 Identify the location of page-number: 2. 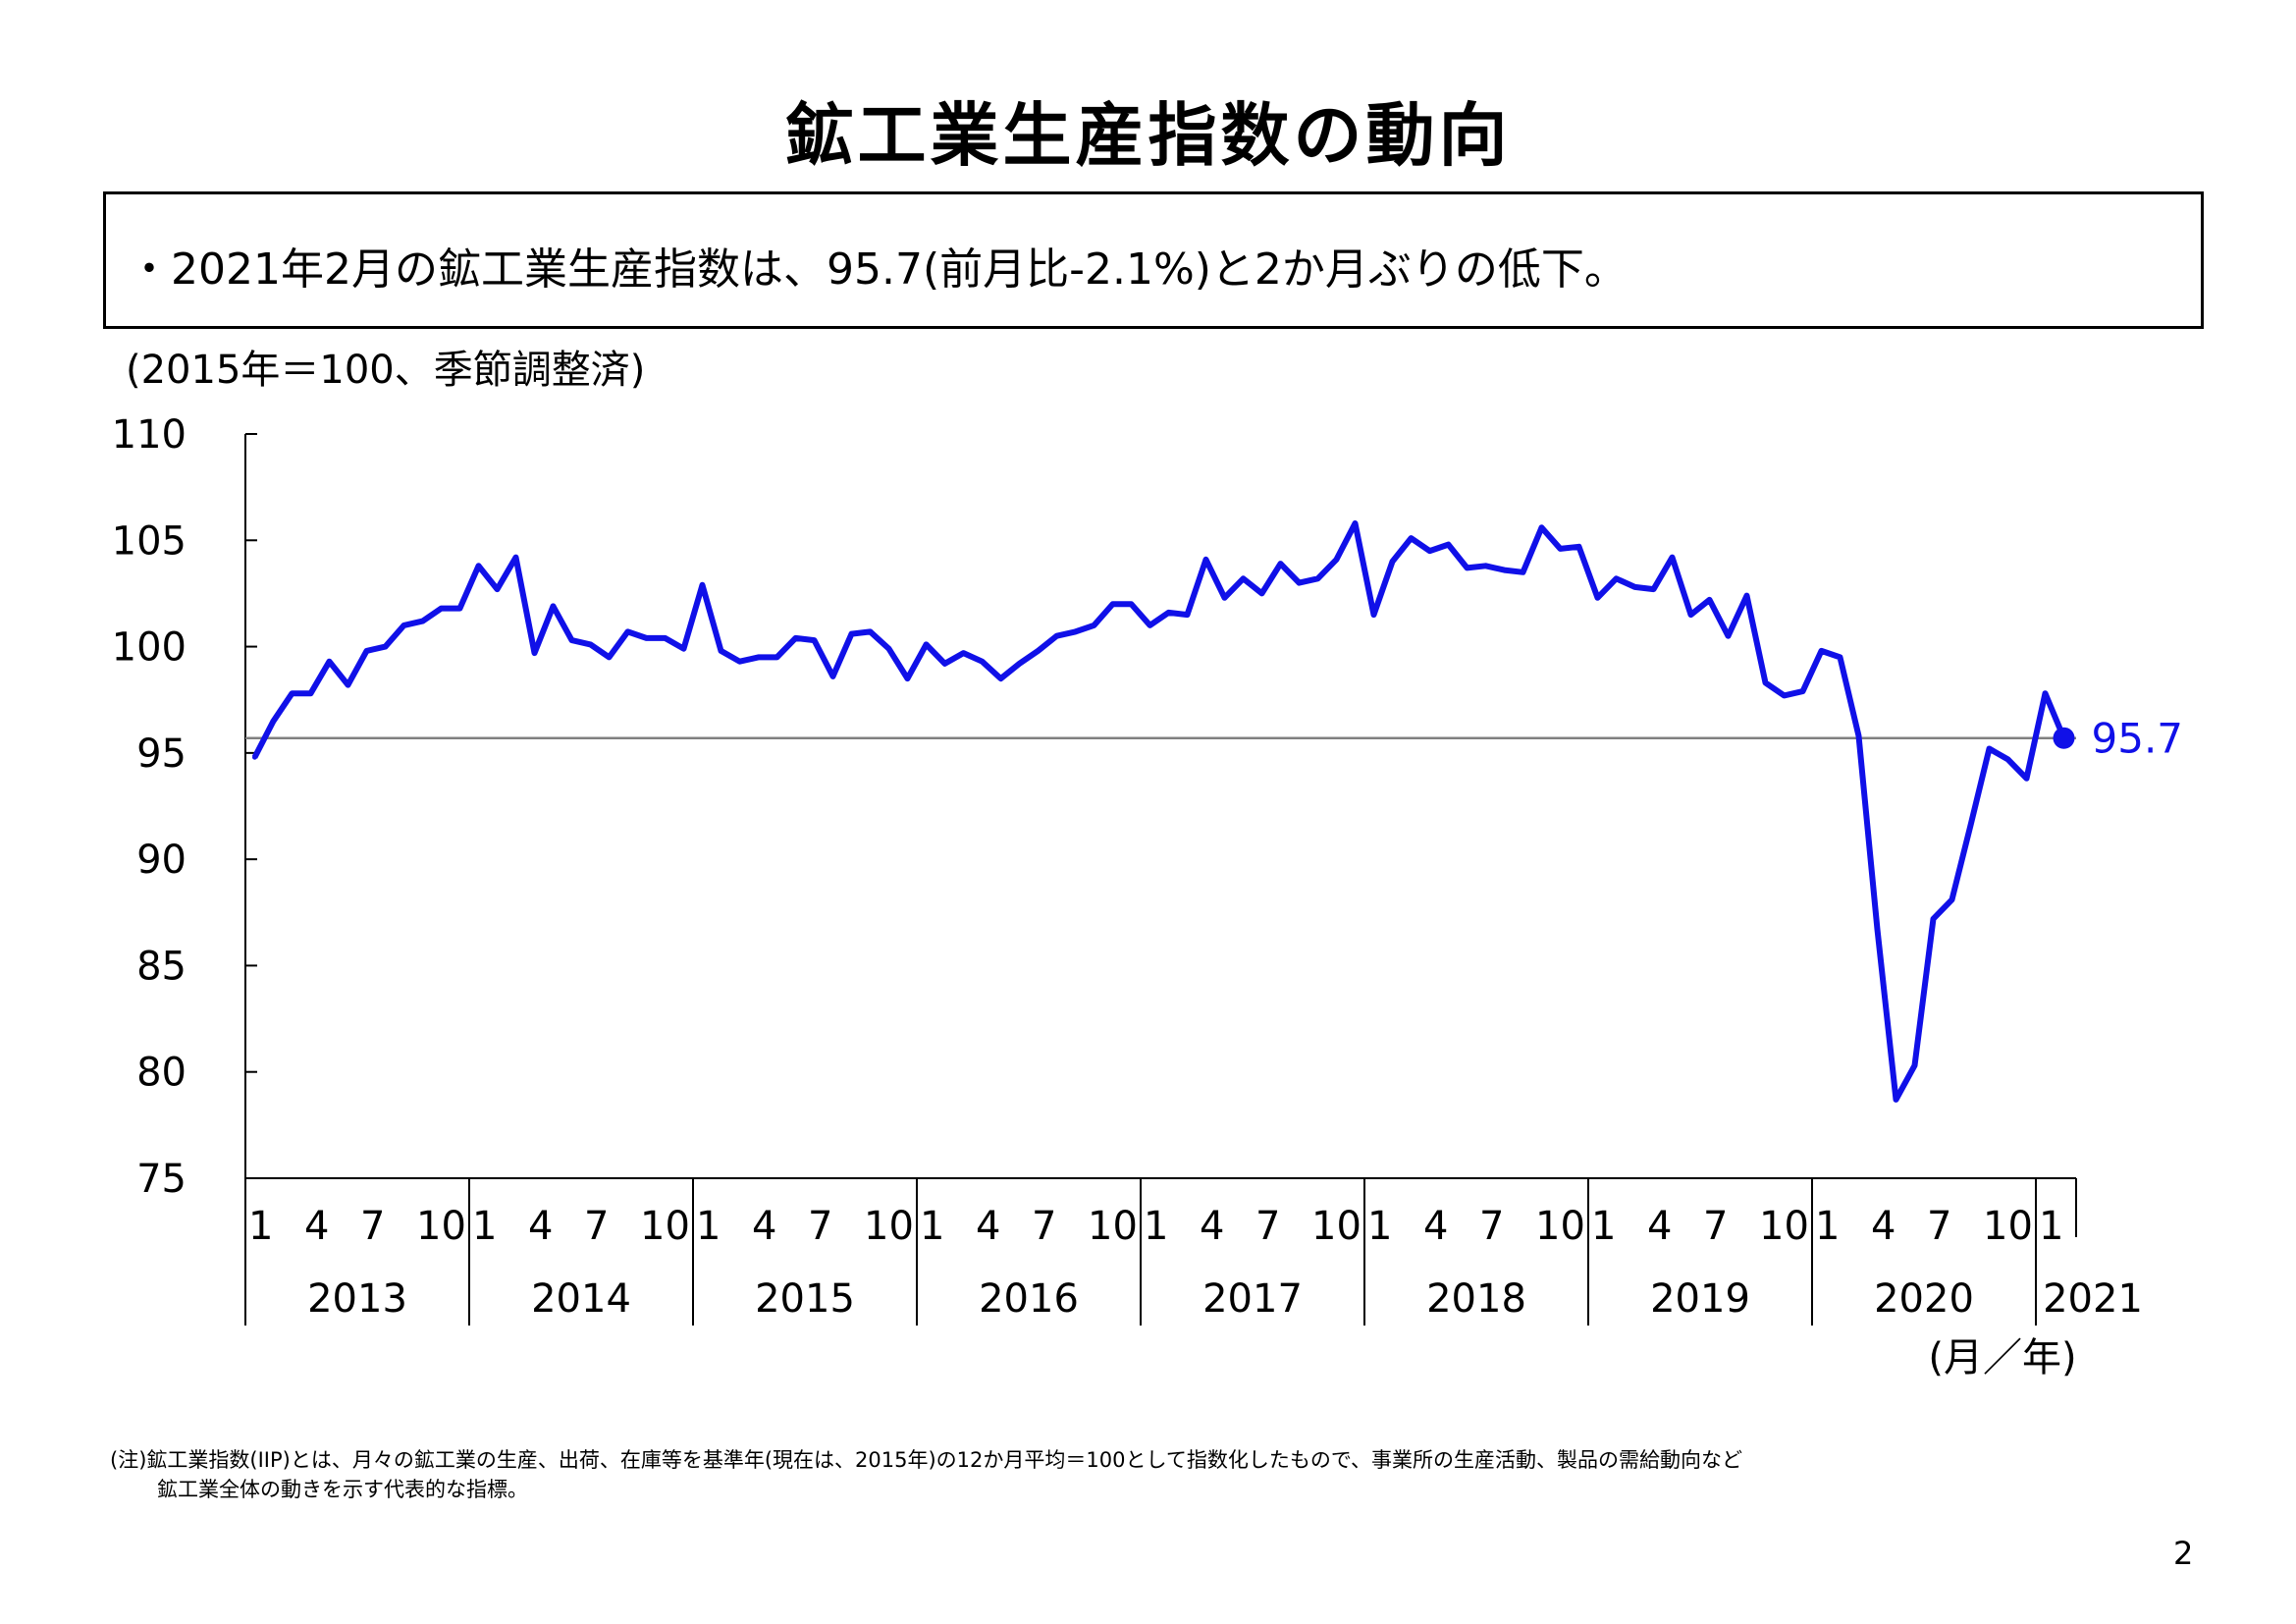
(2183, 1553).